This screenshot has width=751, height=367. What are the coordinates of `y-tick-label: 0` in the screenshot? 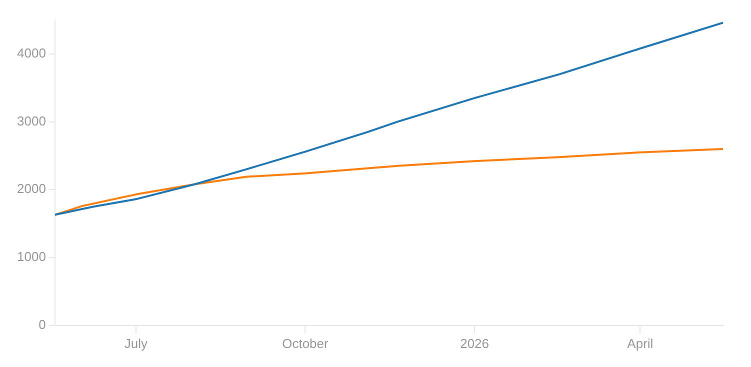 It's located at (42, 324).